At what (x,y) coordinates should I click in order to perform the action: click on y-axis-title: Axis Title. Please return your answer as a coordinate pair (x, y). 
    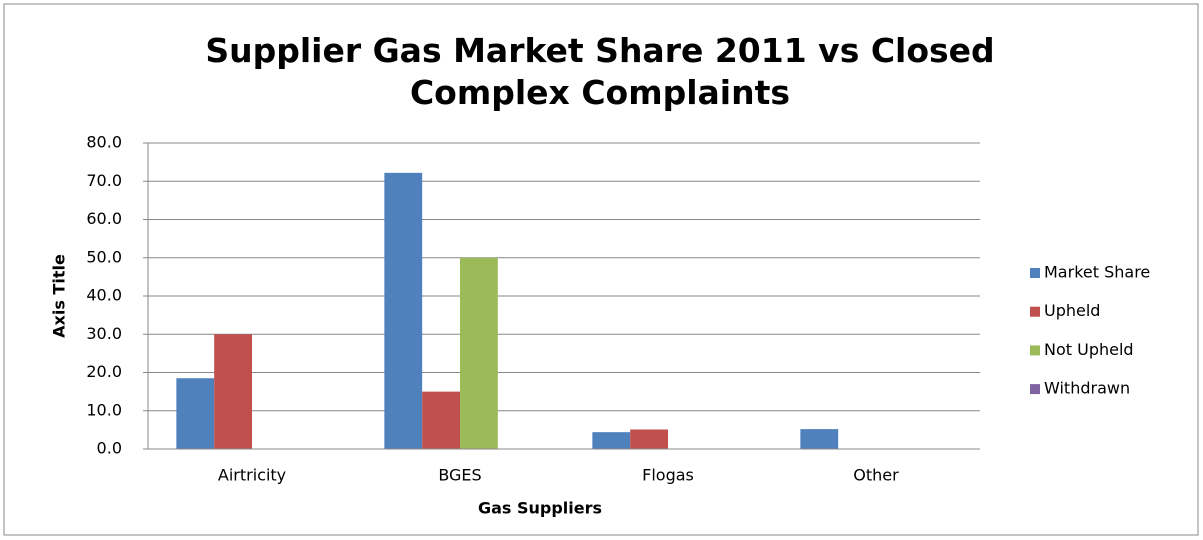
    Looking at the image, I should click on (59, 296).